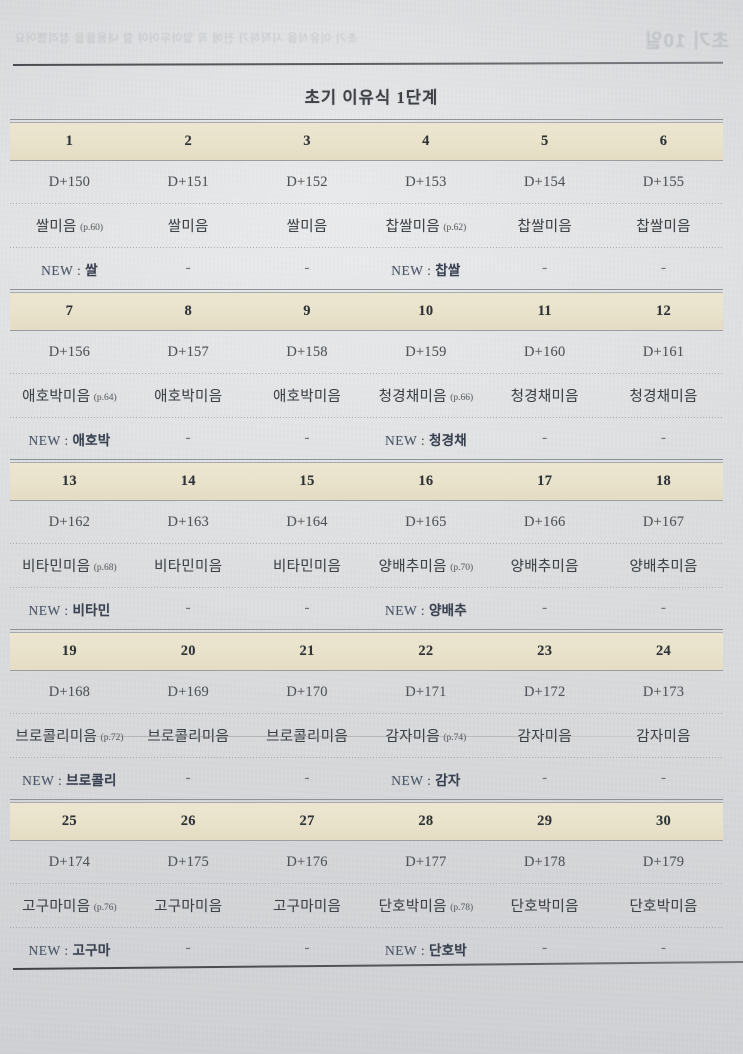 This screenshot has height=1054, width=743. I want to click on new-ingredient-name: 애호박, so click(91, 440).